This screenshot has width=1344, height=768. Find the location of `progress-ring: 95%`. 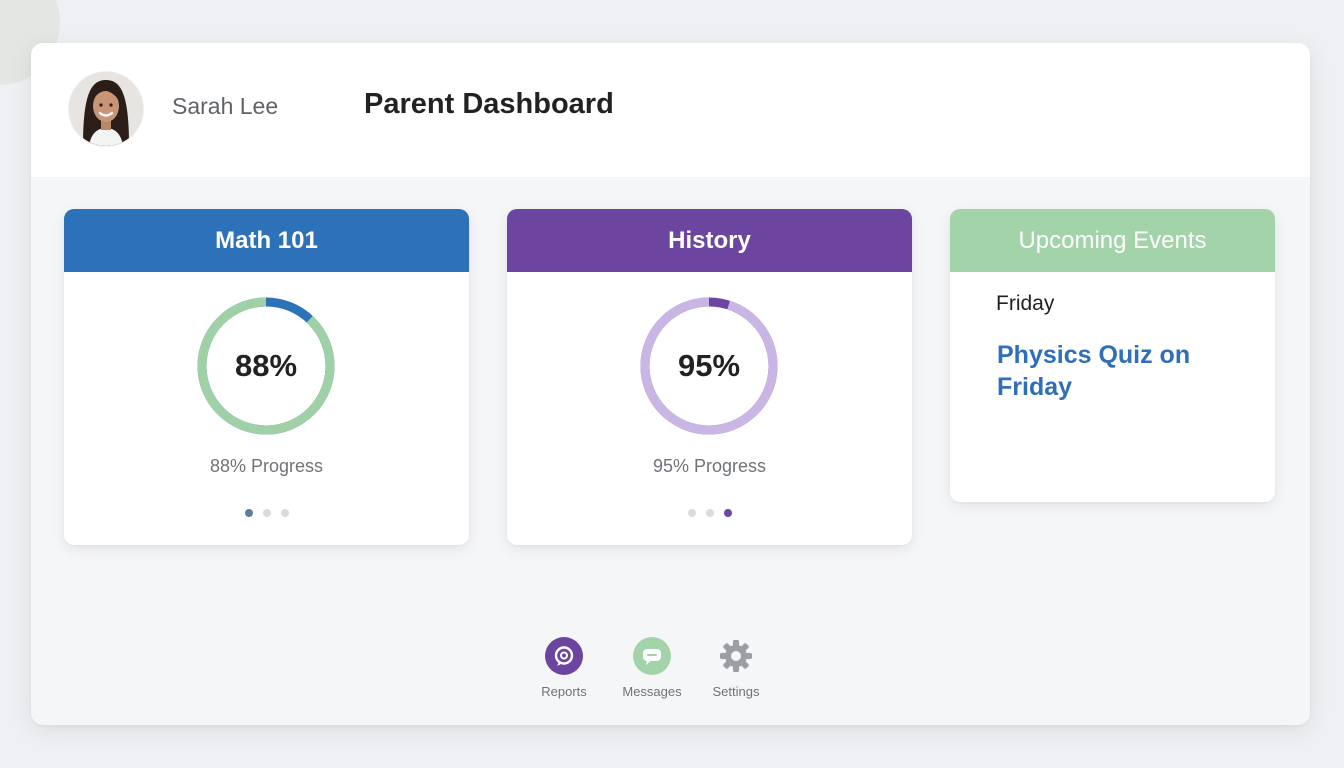

progress-ring: 95% is located at coordinates (709, 366).